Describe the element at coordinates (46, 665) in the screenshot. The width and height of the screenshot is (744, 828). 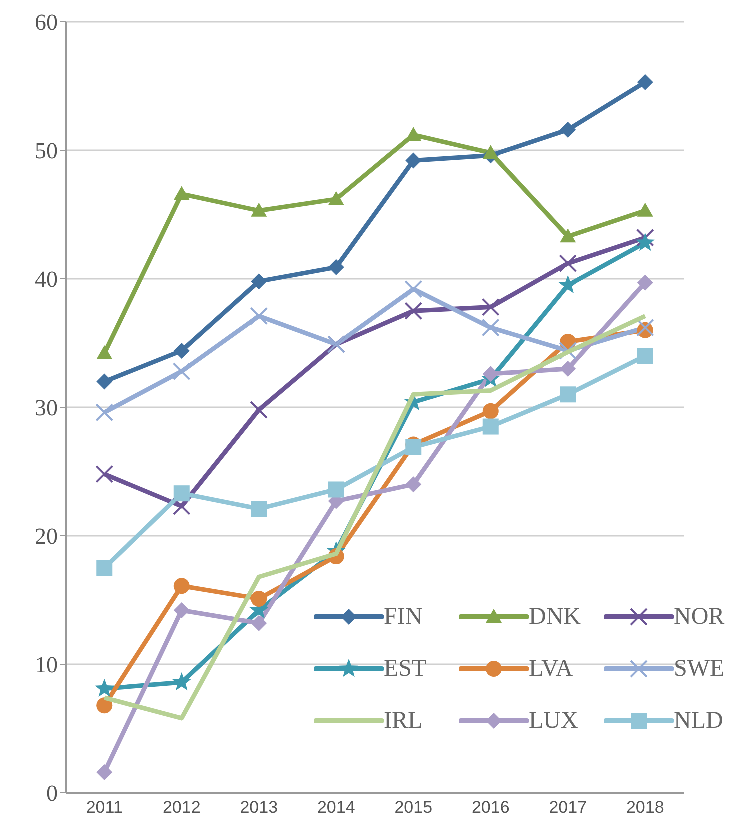
I see `y-tick-label: 10` at that location.